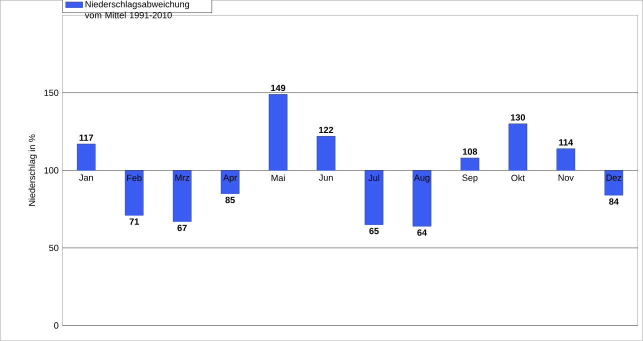 This screenshot has width=643, height=341. I want to click on x-tick-label: Jul, so click(374, 178).